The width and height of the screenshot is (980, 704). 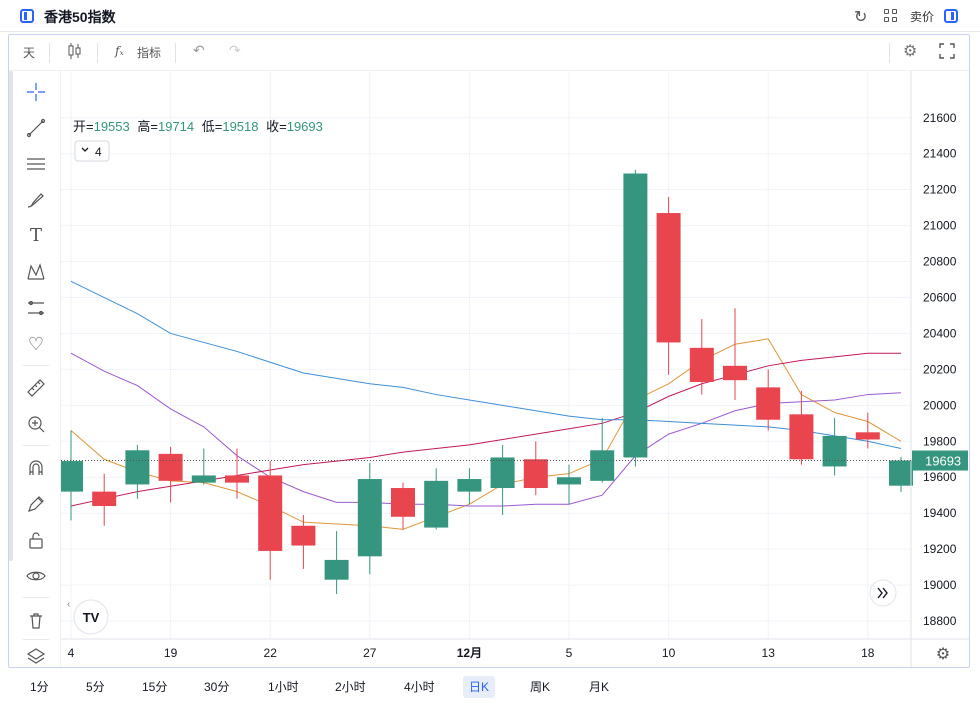 What do you see at coordinates (149, 53) in the screenshot?
I see `indicators-button: 指标` at bounding box center [149, 53].